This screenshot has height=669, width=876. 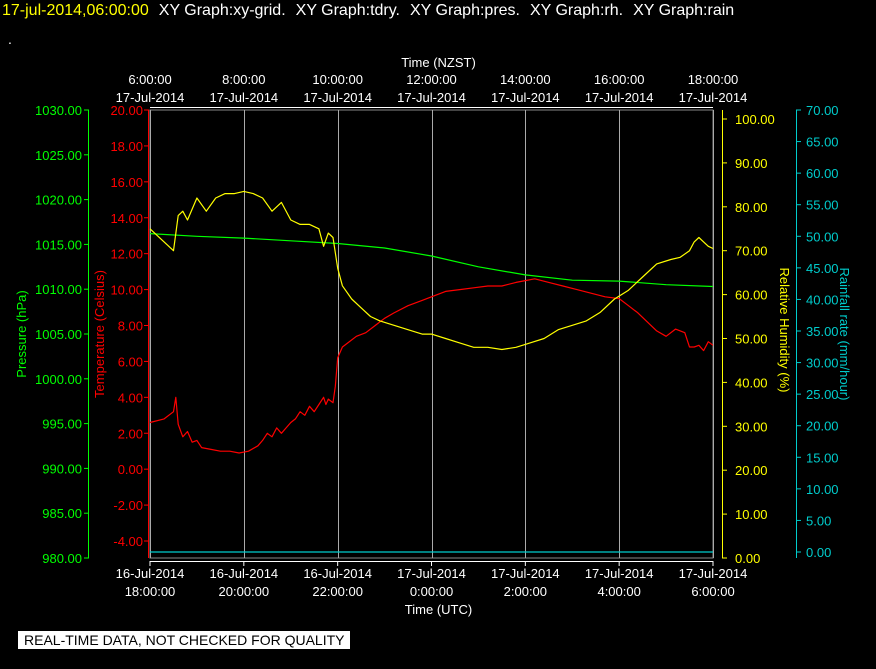 What do you see at coordinates (822, 394) in the screenshot?
I see `rain-tick-label: 25.00` at bounding box center [822, 394].